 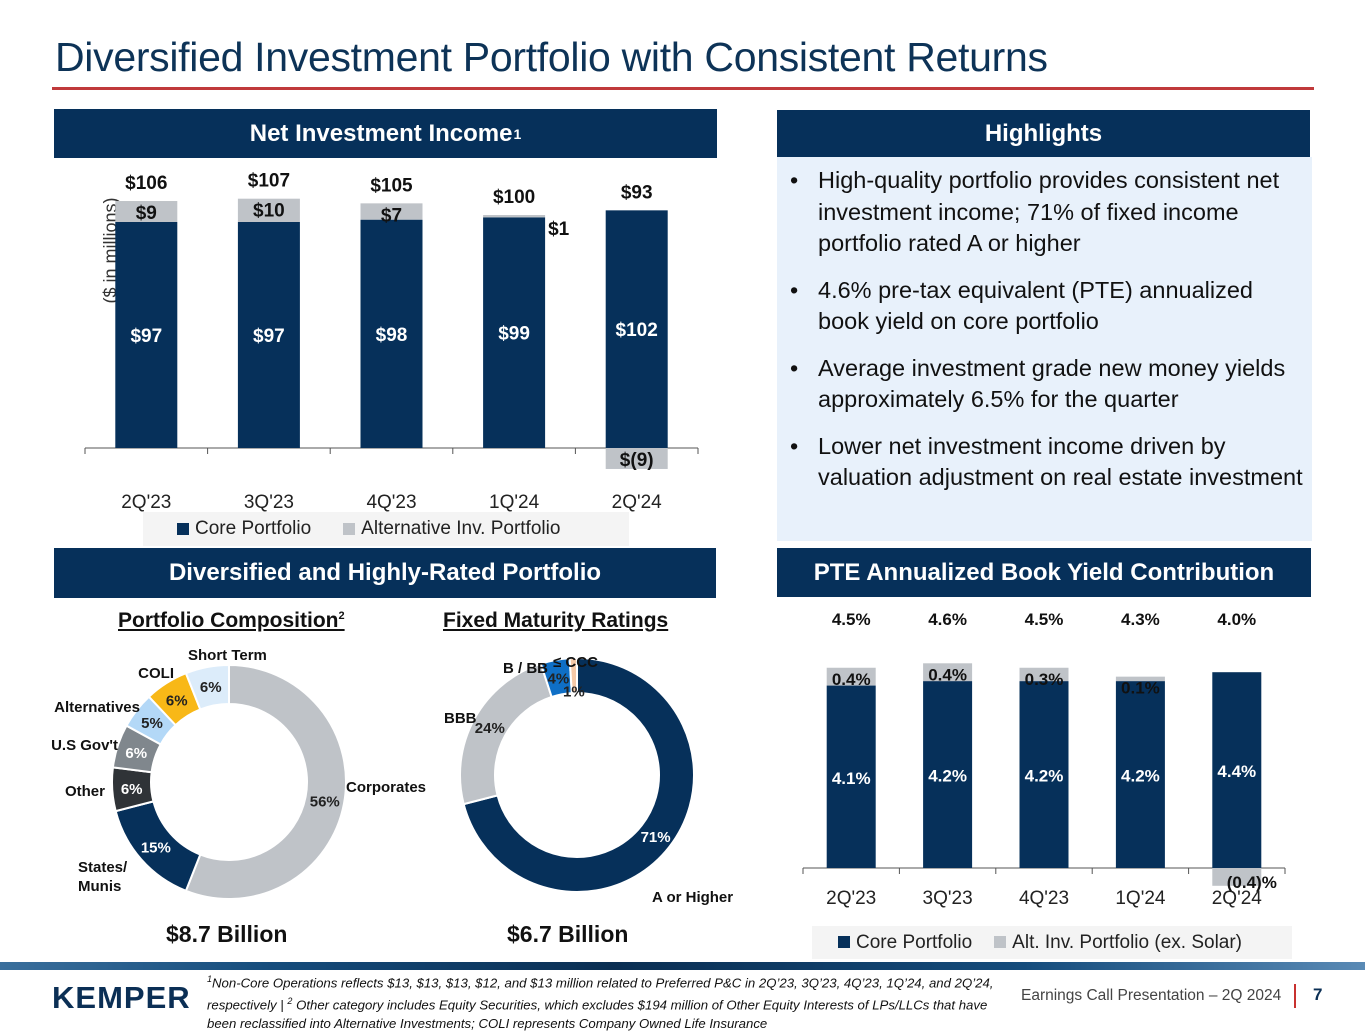 What do you see at coordinates (156, 673) in the screenshot?
I see `slice-category-label: COLI` at bounding box center [156, 673].